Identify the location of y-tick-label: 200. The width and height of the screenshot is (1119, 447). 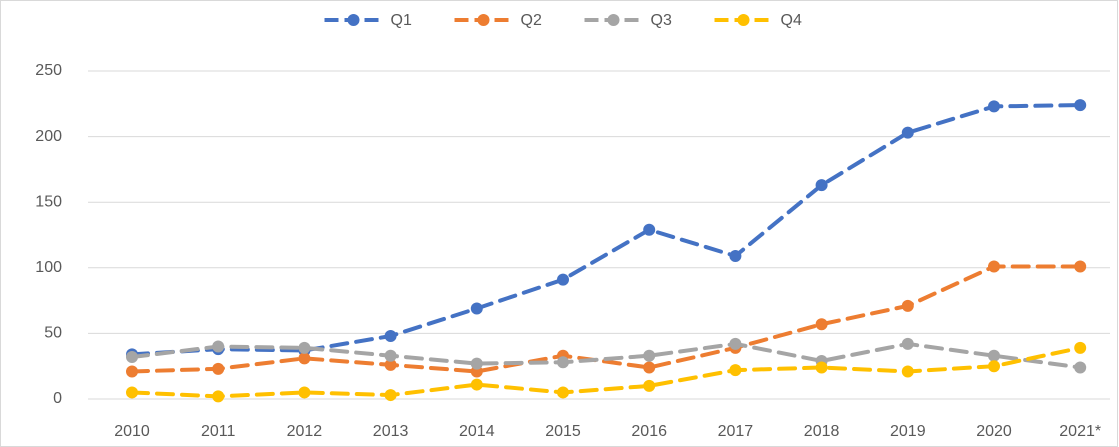
(48, 136).